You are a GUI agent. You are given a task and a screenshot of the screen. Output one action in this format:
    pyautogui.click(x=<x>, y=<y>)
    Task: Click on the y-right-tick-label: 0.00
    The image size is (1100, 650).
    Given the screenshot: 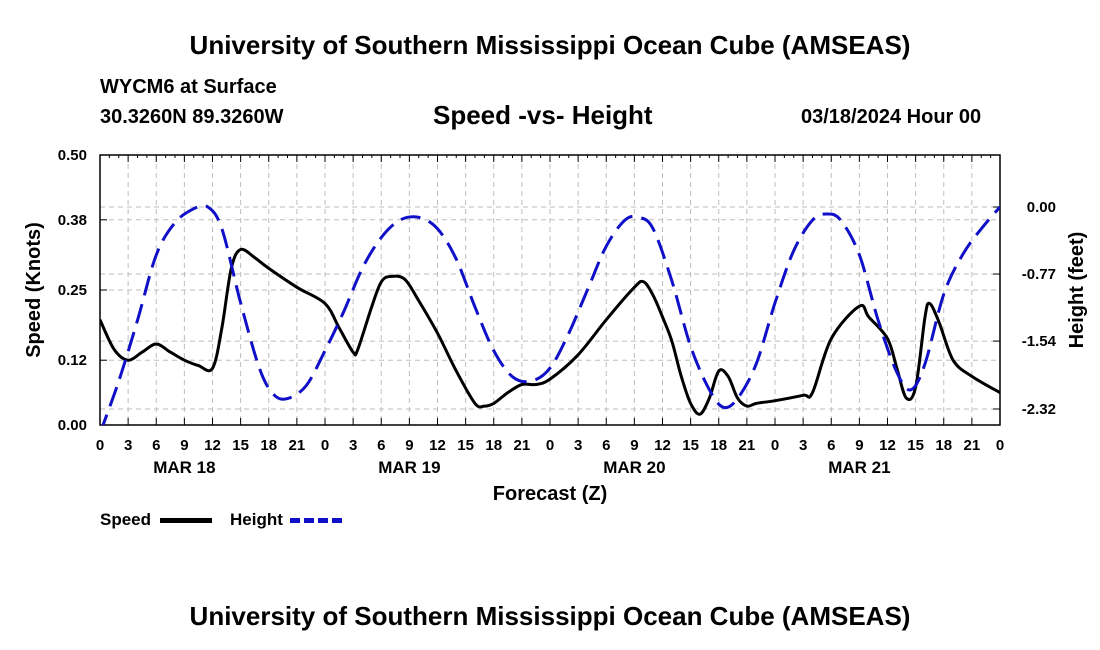 What is the action you would take?
    pyautogui.click(x=1041, y=207)
    